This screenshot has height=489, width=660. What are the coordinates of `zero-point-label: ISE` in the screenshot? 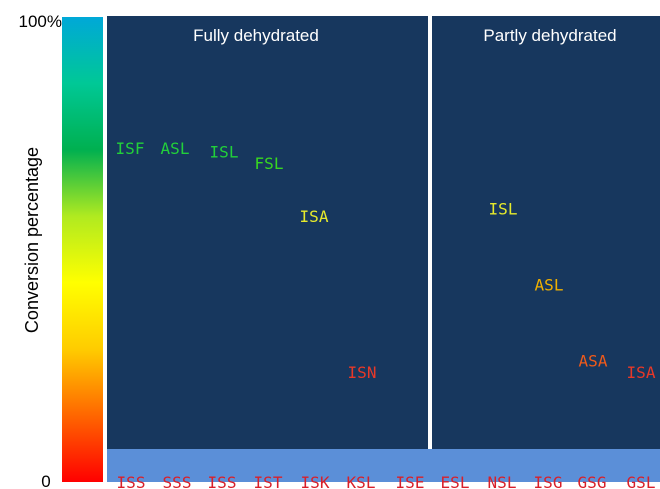 It's located at (410, 481).